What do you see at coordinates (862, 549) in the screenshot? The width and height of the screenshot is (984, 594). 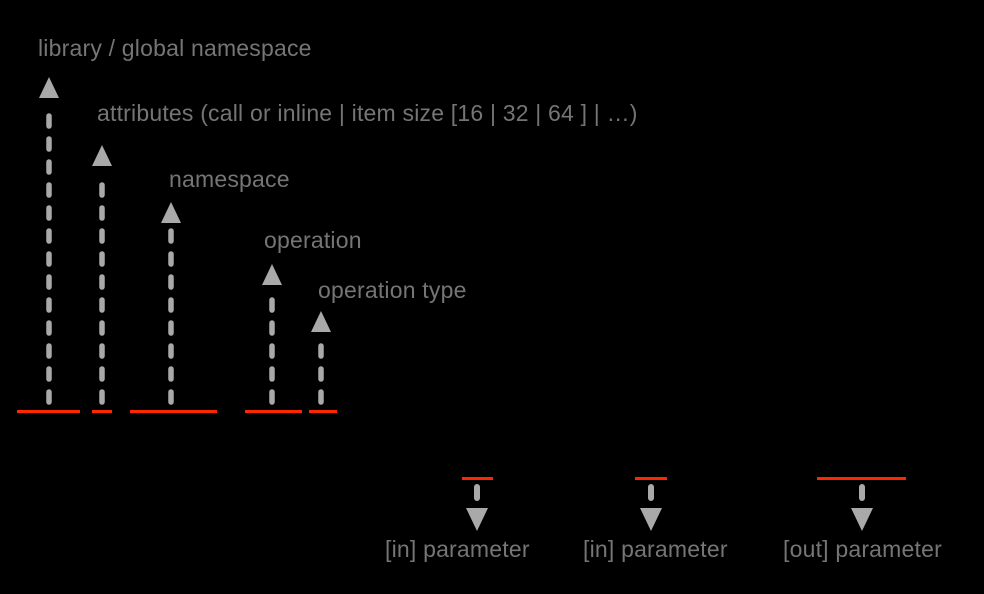 I see `label-out-parameter: [out] parameter` at bounding box center [862, 549].